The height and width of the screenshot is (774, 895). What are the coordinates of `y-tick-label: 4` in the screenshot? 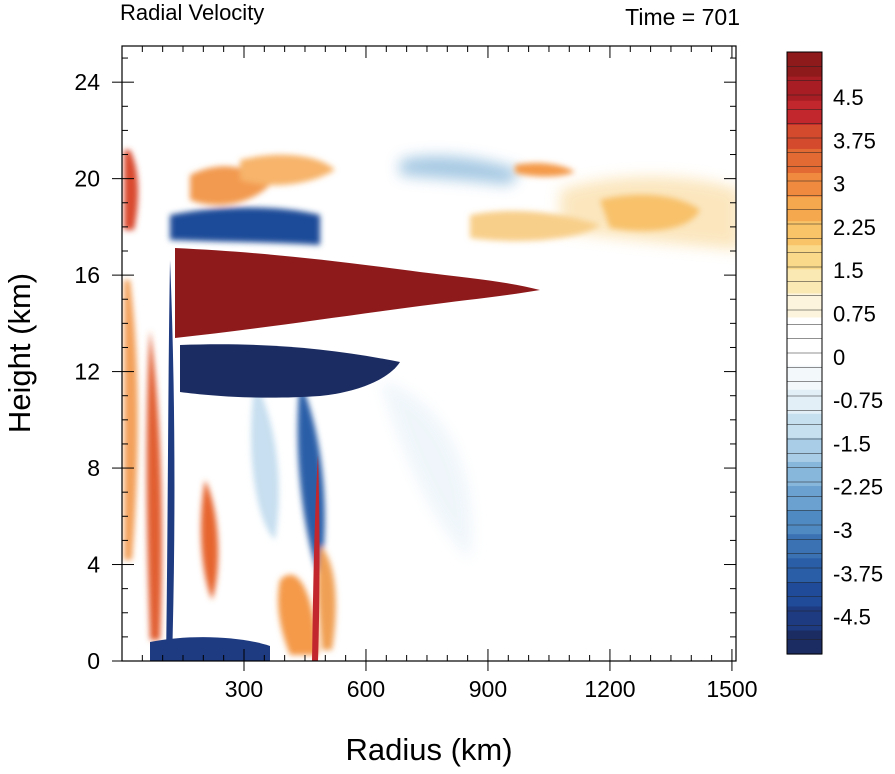 It's located at (93, 565).